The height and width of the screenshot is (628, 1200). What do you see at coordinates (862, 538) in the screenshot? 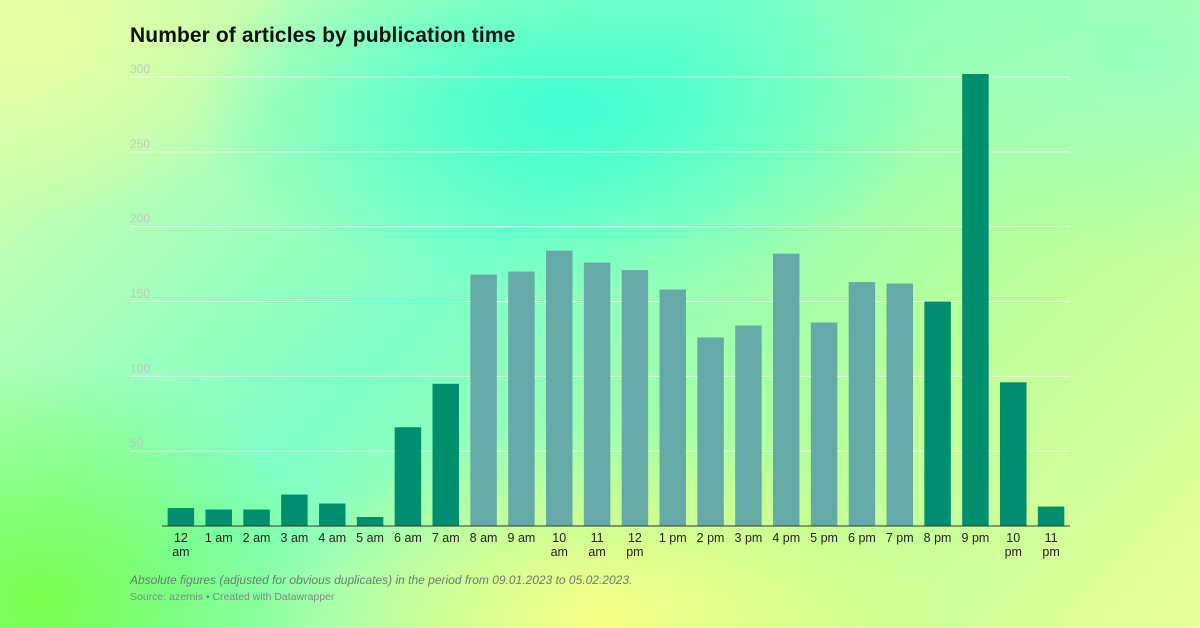
I see `x-tick-label: 6 pm` at bounding box center [862, 538].